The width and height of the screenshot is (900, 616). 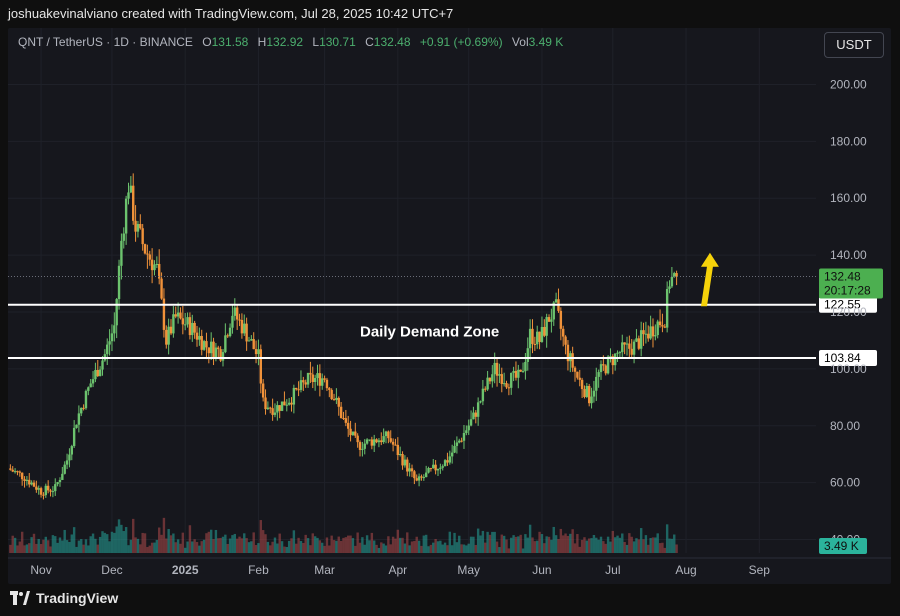 I want to click on x-tick-label: Apr, so click(x=397, y=570).